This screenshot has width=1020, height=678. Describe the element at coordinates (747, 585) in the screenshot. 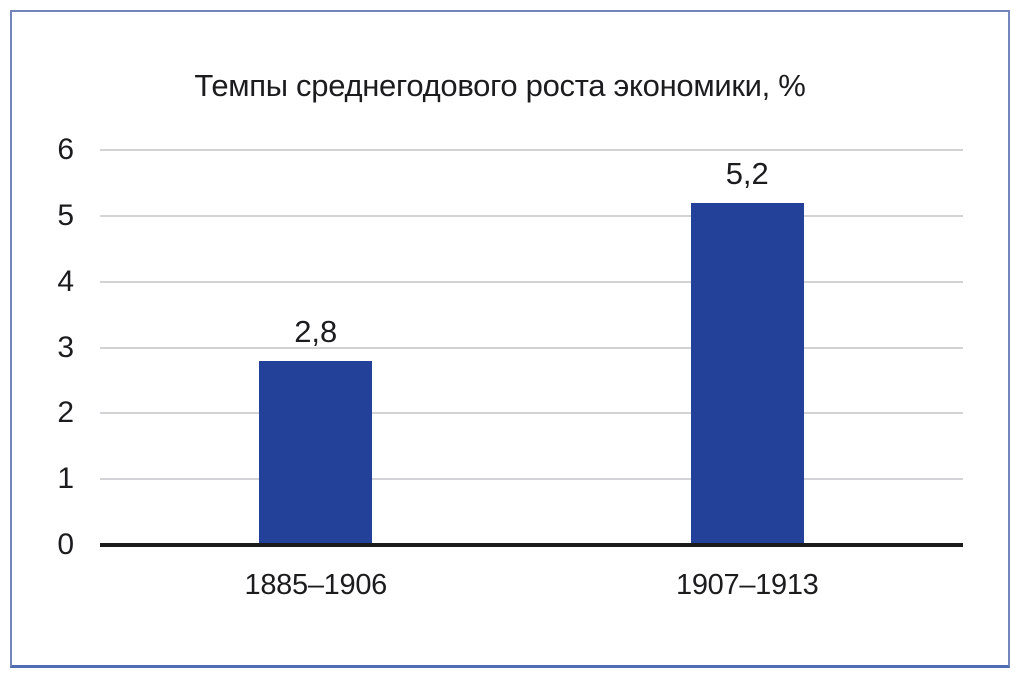

I see `x-category-label-2: 1907–1913` at that location.